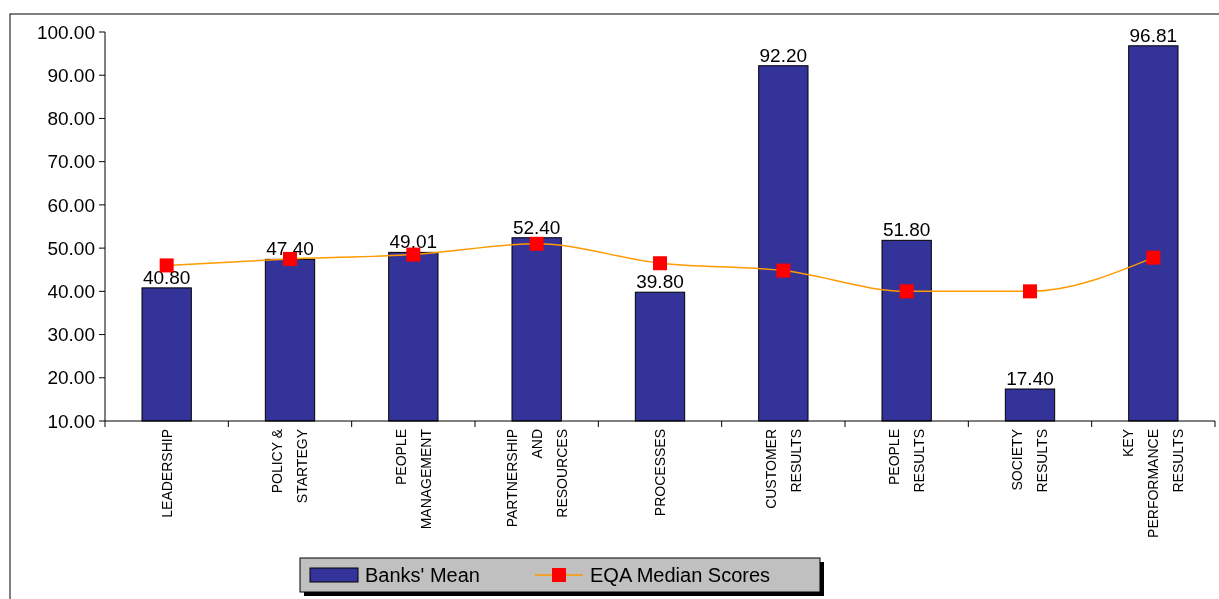  Describe the element at coordinates (71, 291) in the screenshot. I see `y-tick-label: 40.00` at that location.